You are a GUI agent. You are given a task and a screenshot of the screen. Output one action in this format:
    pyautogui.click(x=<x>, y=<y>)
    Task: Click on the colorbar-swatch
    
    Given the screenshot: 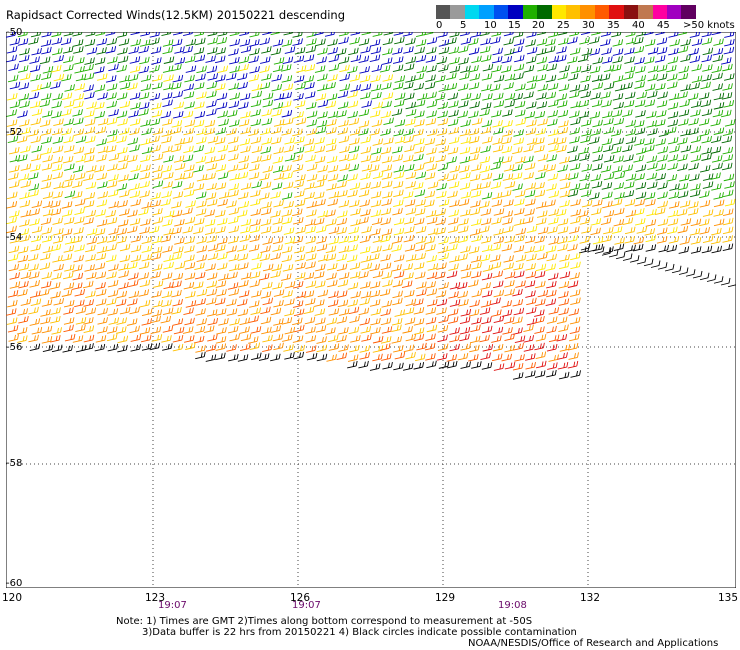 What is the action you would take?
    pyautogui.click(x=544, y=12)
    